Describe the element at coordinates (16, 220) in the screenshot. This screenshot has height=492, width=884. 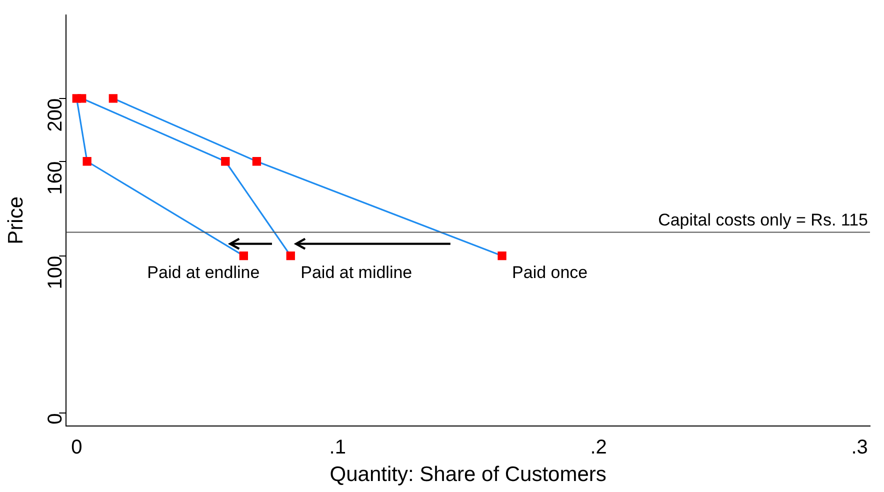
I see `y-axis-title: Price` at that location.